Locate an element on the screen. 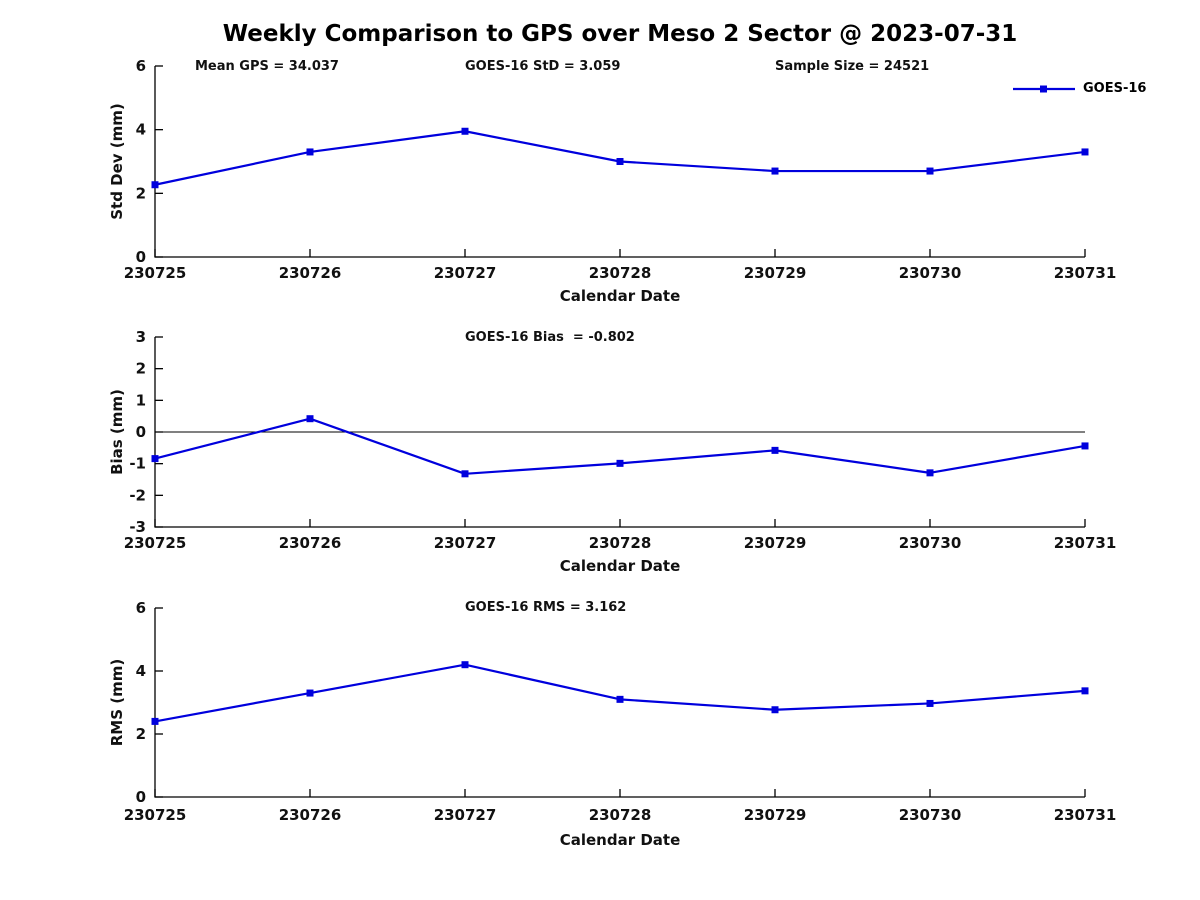 The image size is (1200, 900). y-axis-label: RMS (mm) is located at coordinates (117, 702).